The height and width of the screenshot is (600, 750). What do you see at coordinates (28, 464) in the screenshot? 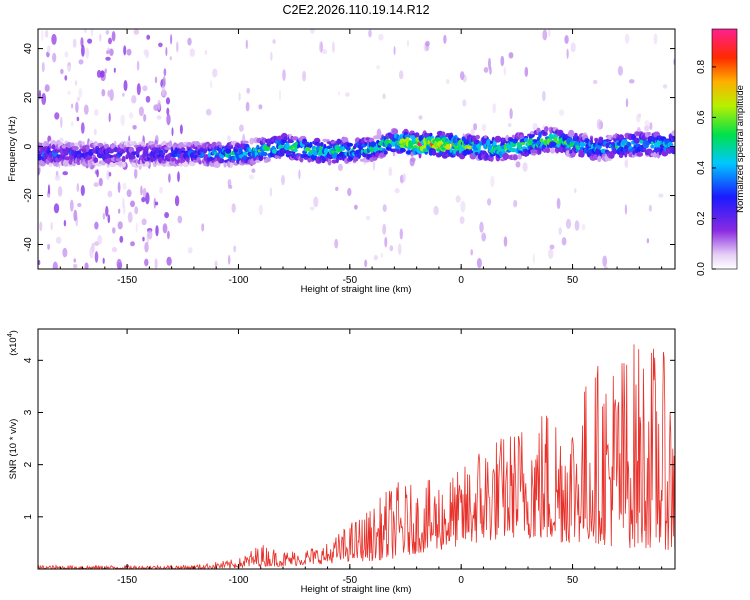
I see `snr-y-tick-label: 2` at bounding box center [28, 464].